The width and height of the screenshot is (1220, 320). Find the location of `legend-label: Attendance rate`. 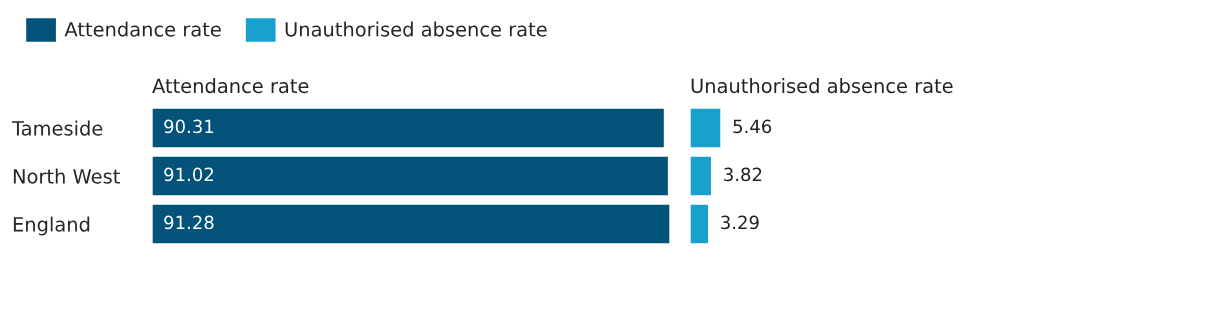

legend-label: Attendance rate is located at coordinates (142, 29).